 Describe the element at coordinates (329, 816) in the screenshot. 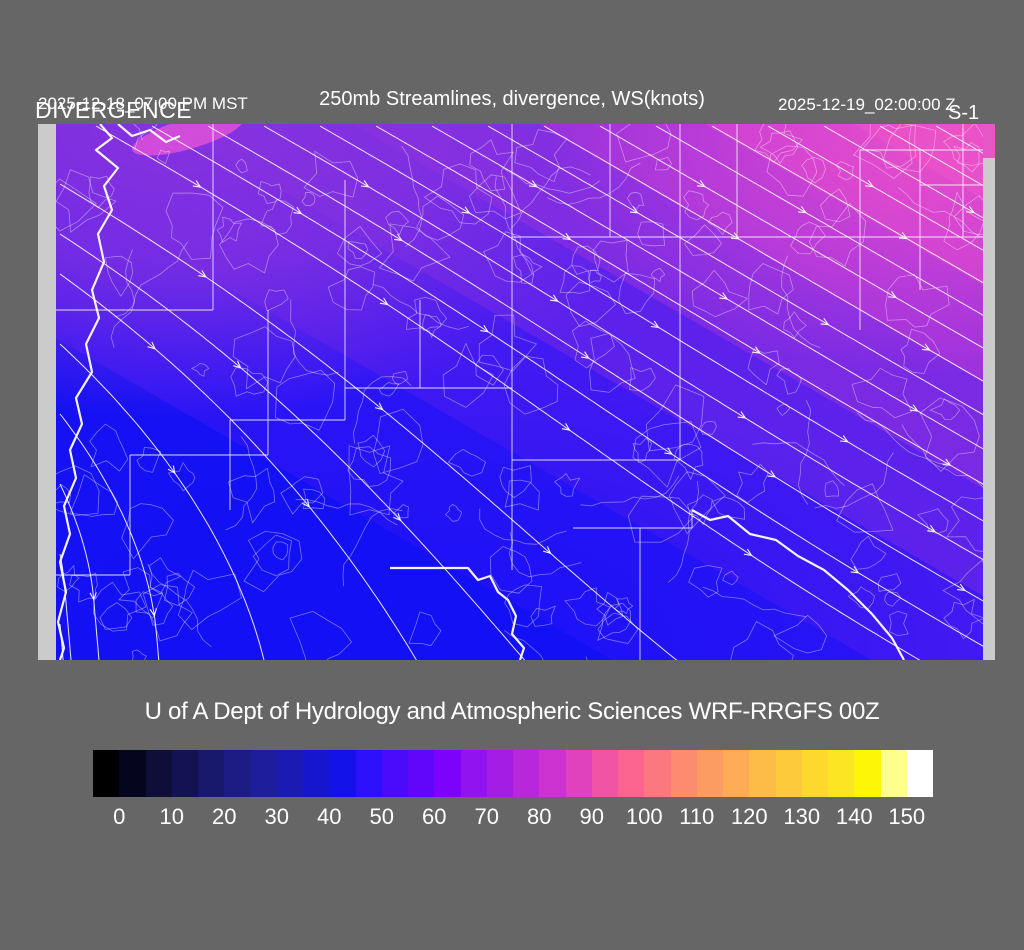

I see `colorbar-tick-label: 40` at that location.